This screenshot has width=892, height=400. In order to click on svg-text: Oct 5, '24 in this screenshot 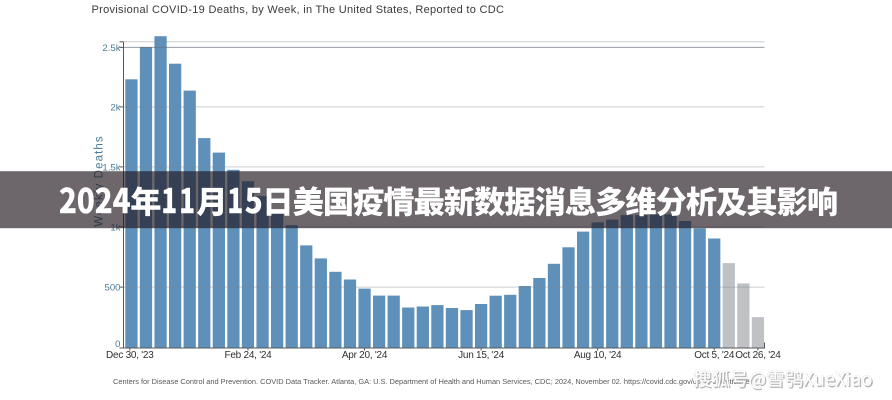, I will do `click(714, 355)`.